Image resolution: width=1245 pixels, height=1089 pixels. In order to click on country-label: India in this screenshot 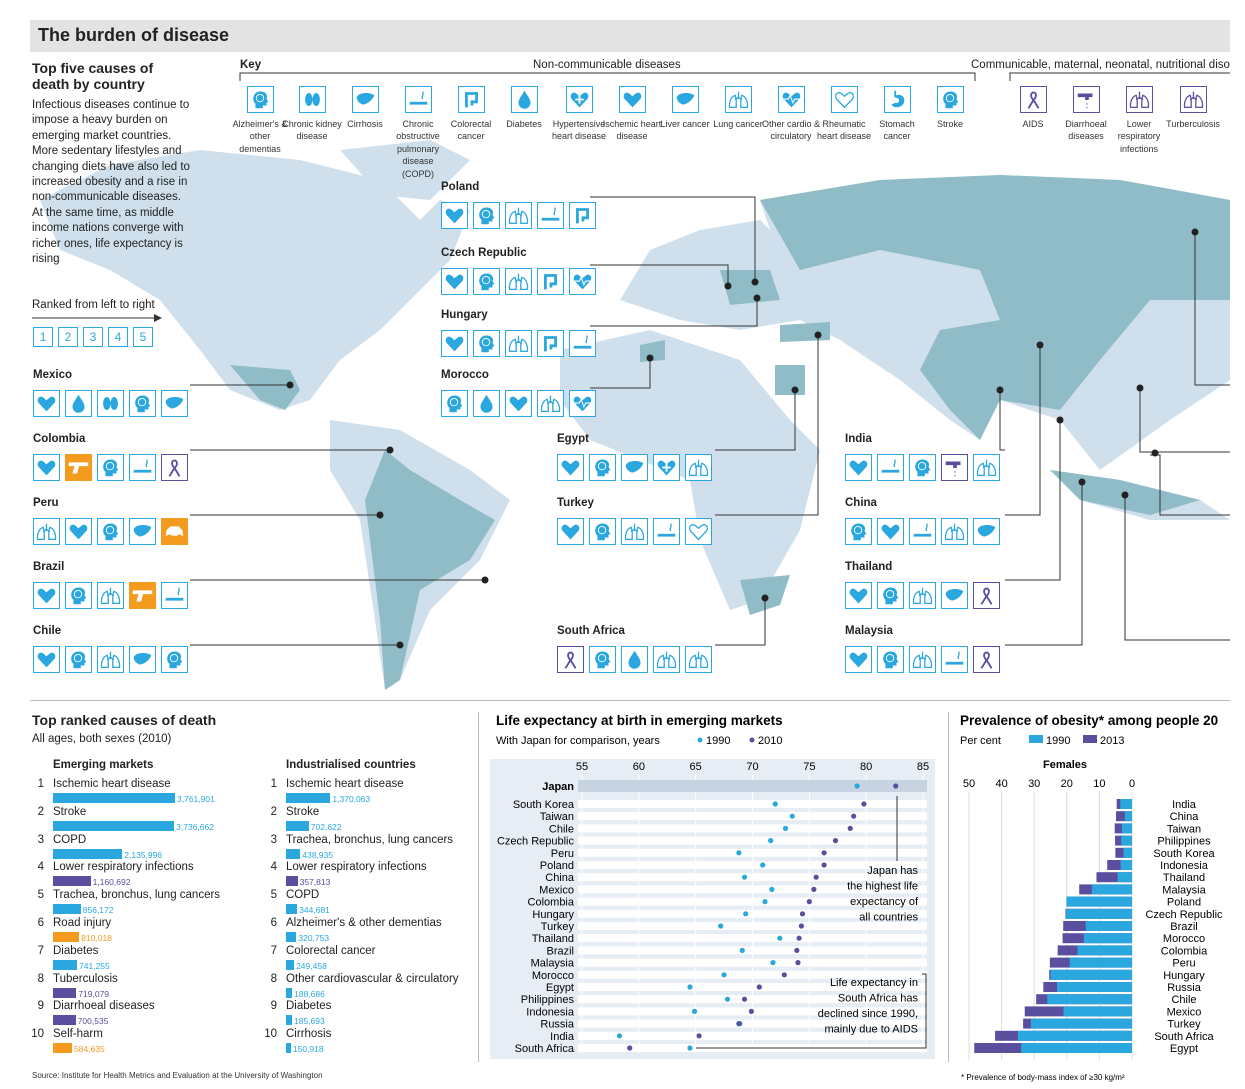, I will do `click(562, 1037)`.